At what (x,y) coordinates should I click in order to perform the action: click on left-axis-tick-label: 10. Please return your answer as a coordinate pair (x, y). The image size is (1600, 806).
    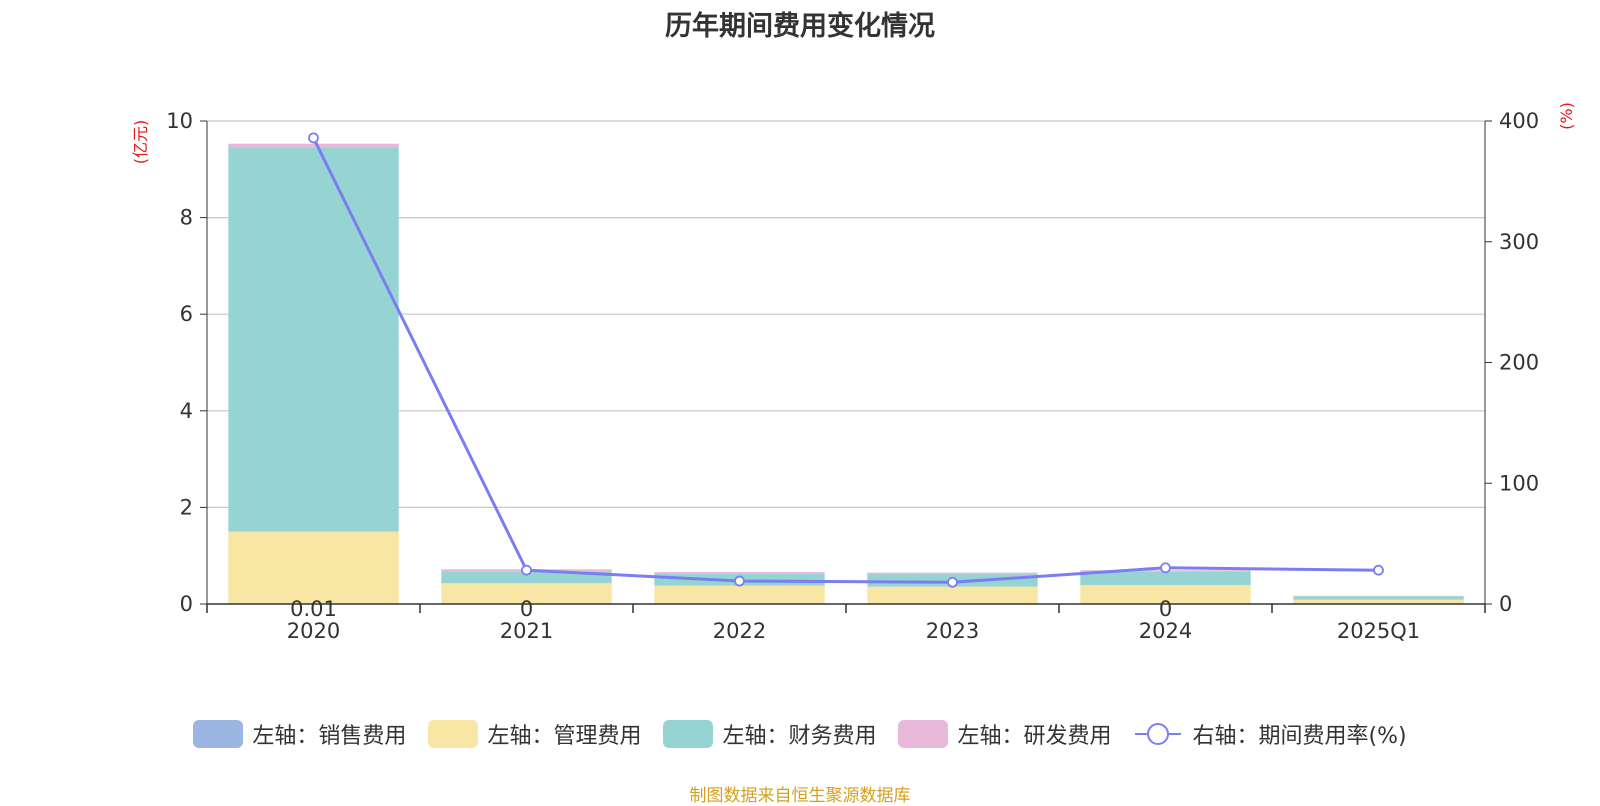
    Looking at the image, I should click on (179, 121).